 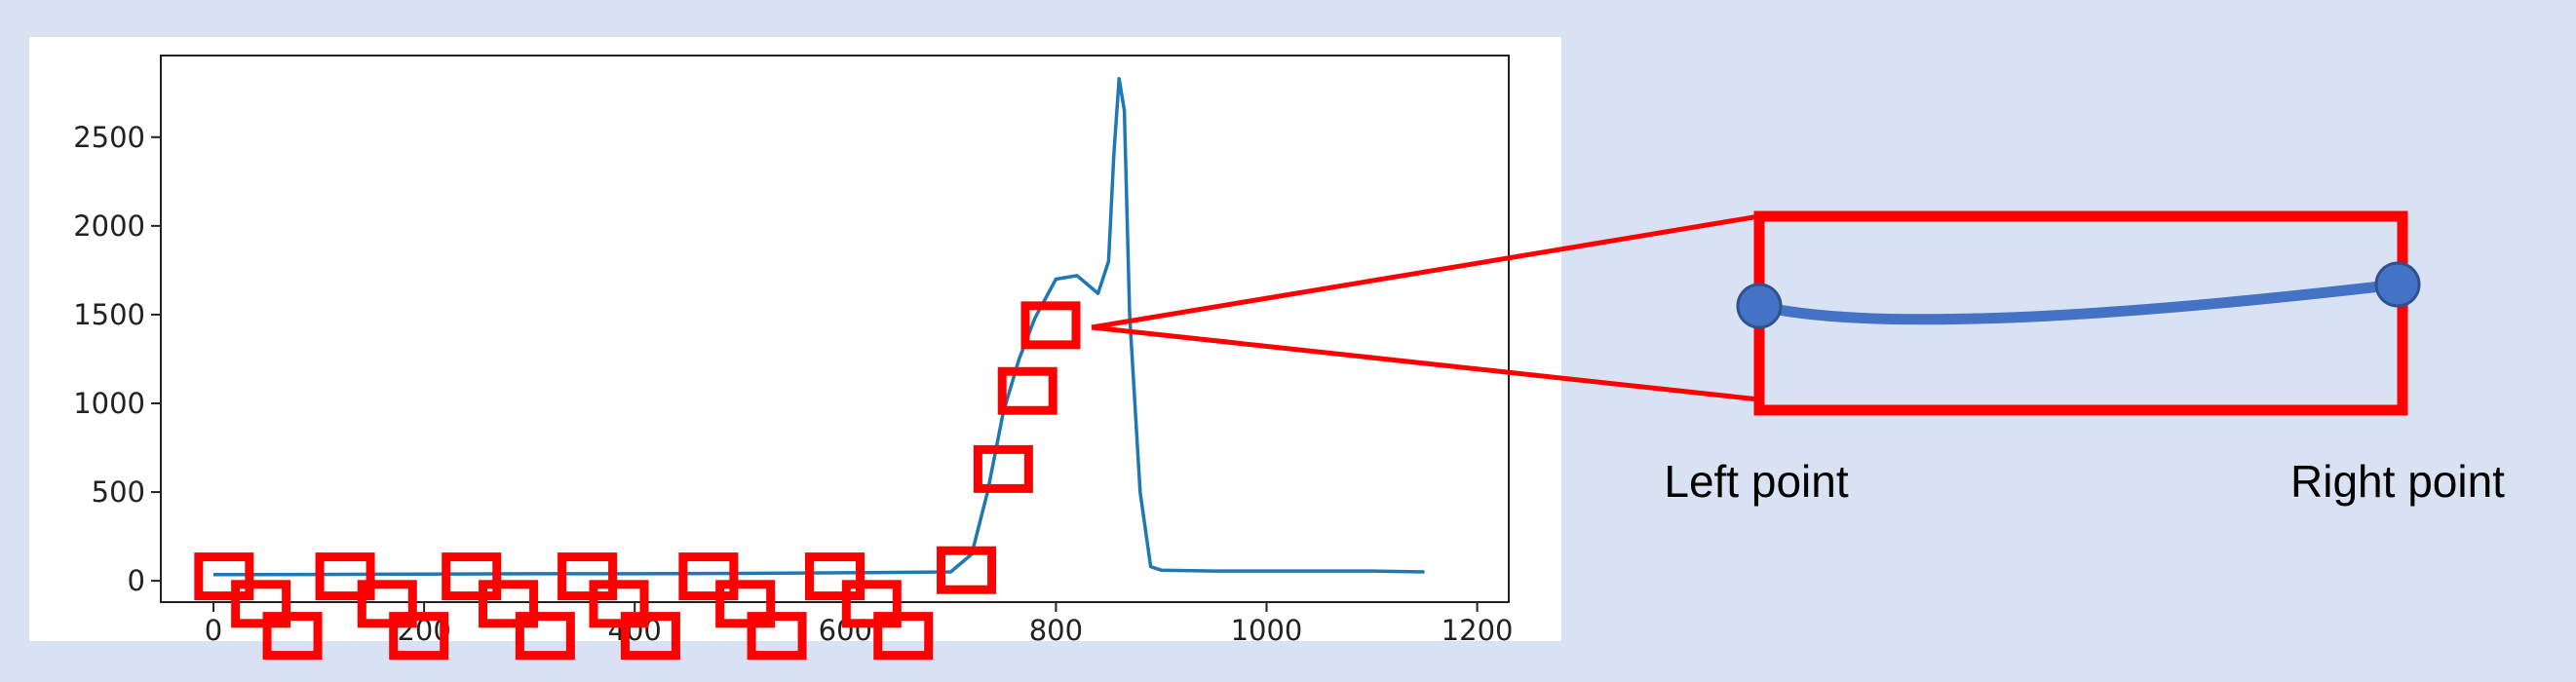 I want to click on y-tick-label: 0, so click(x=136, y=580).